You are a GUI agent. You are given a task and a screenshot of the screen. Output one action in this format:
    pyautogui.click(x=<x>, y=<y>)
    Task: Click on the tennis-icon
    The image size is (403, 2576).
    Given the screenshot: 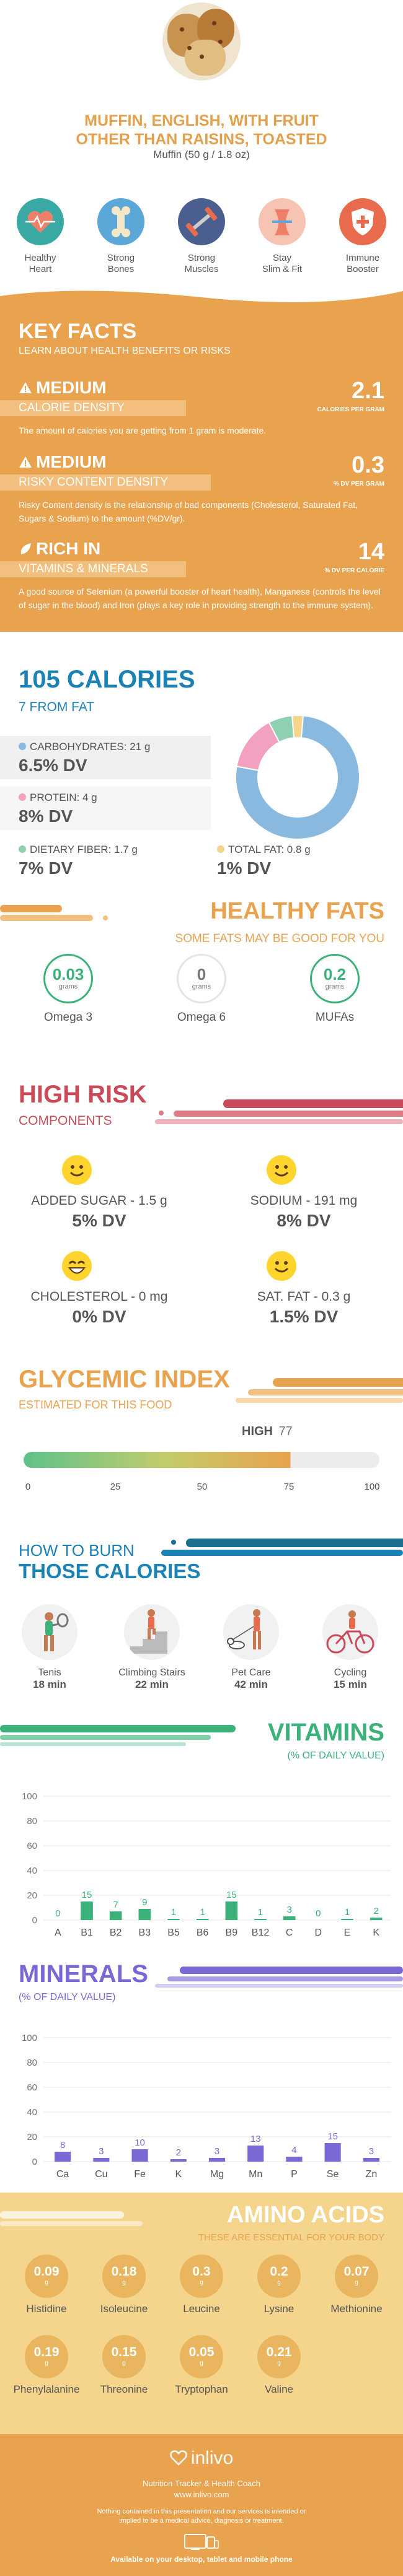 What is the action you would take?
    pyautogui.click(x=50, y=1632)
    